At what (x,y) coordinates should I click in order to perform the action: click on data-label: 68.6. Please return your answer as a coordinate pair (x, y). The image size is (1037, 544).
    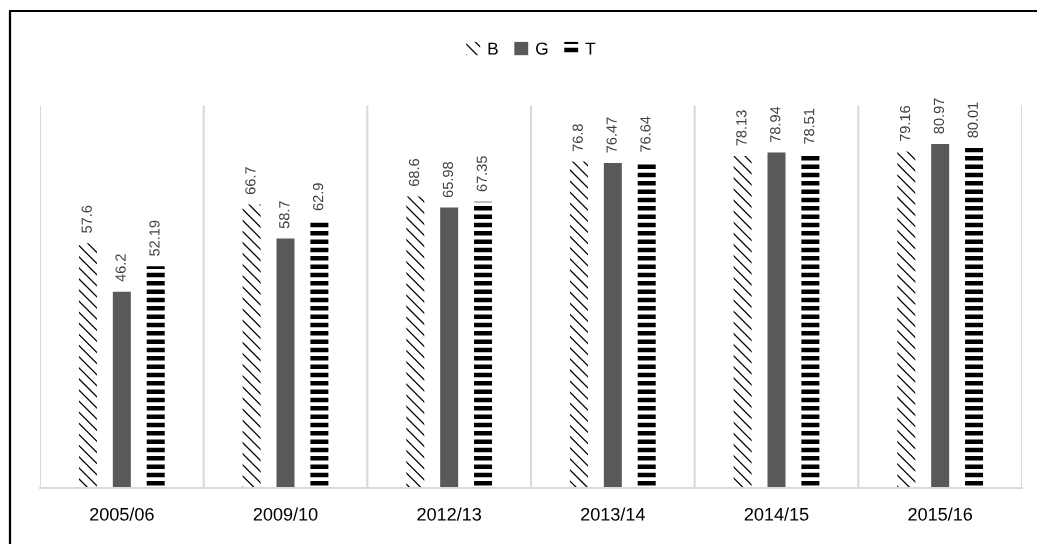
    Looking at the image, I should click on (414, 172).